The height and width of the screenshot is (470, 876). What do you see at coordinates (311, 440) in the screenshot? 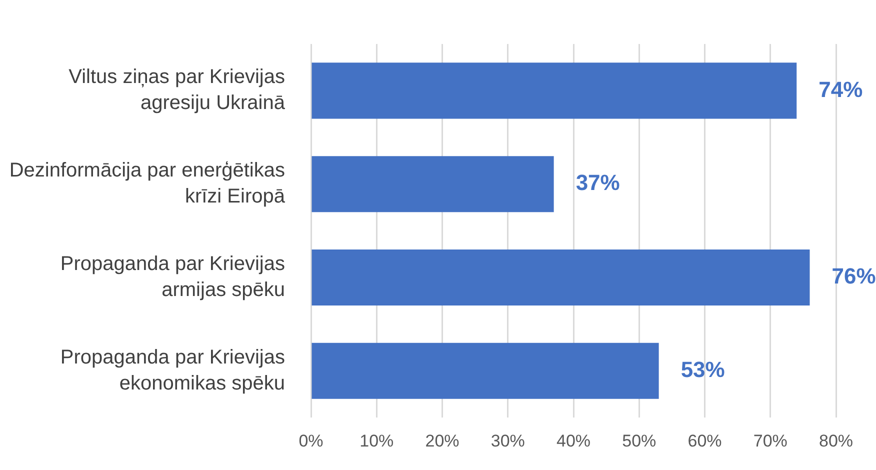
I see `x-tick-label: 0%` at bounding box center [311, 440].